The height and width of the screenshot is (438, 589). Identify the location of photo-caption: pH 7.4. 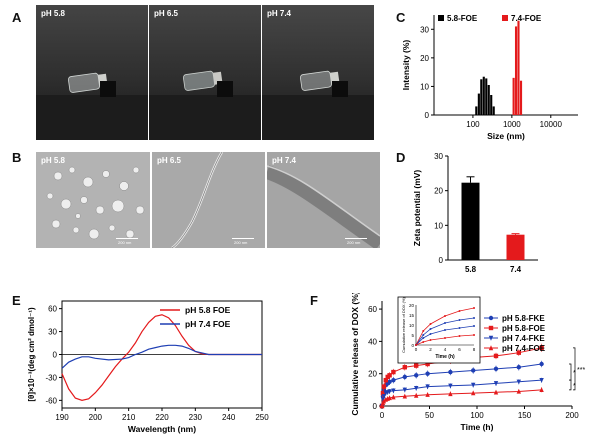
(279, 13).